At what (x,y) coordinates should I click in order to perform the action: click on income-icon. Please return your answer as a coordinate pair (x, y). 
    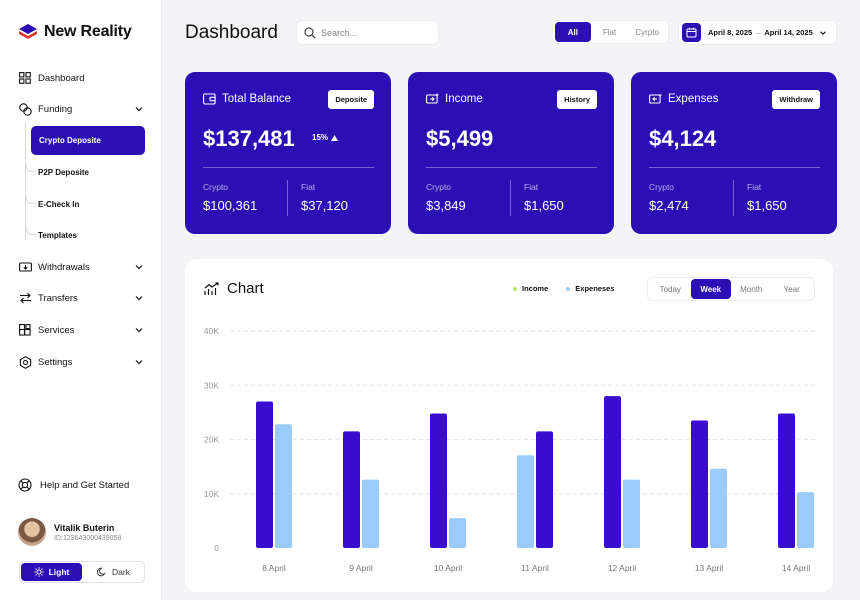
    Looking at the image, I should click on (432, 98).